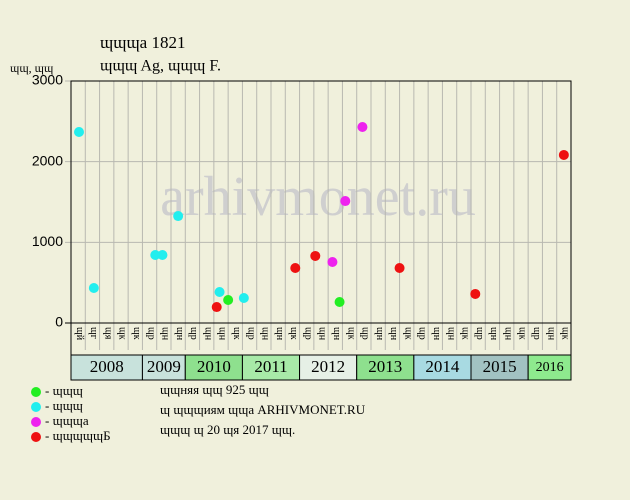 The height and width of the screenshot is (500, 630). I want to click on year-label: 2012, so click(328, 366).